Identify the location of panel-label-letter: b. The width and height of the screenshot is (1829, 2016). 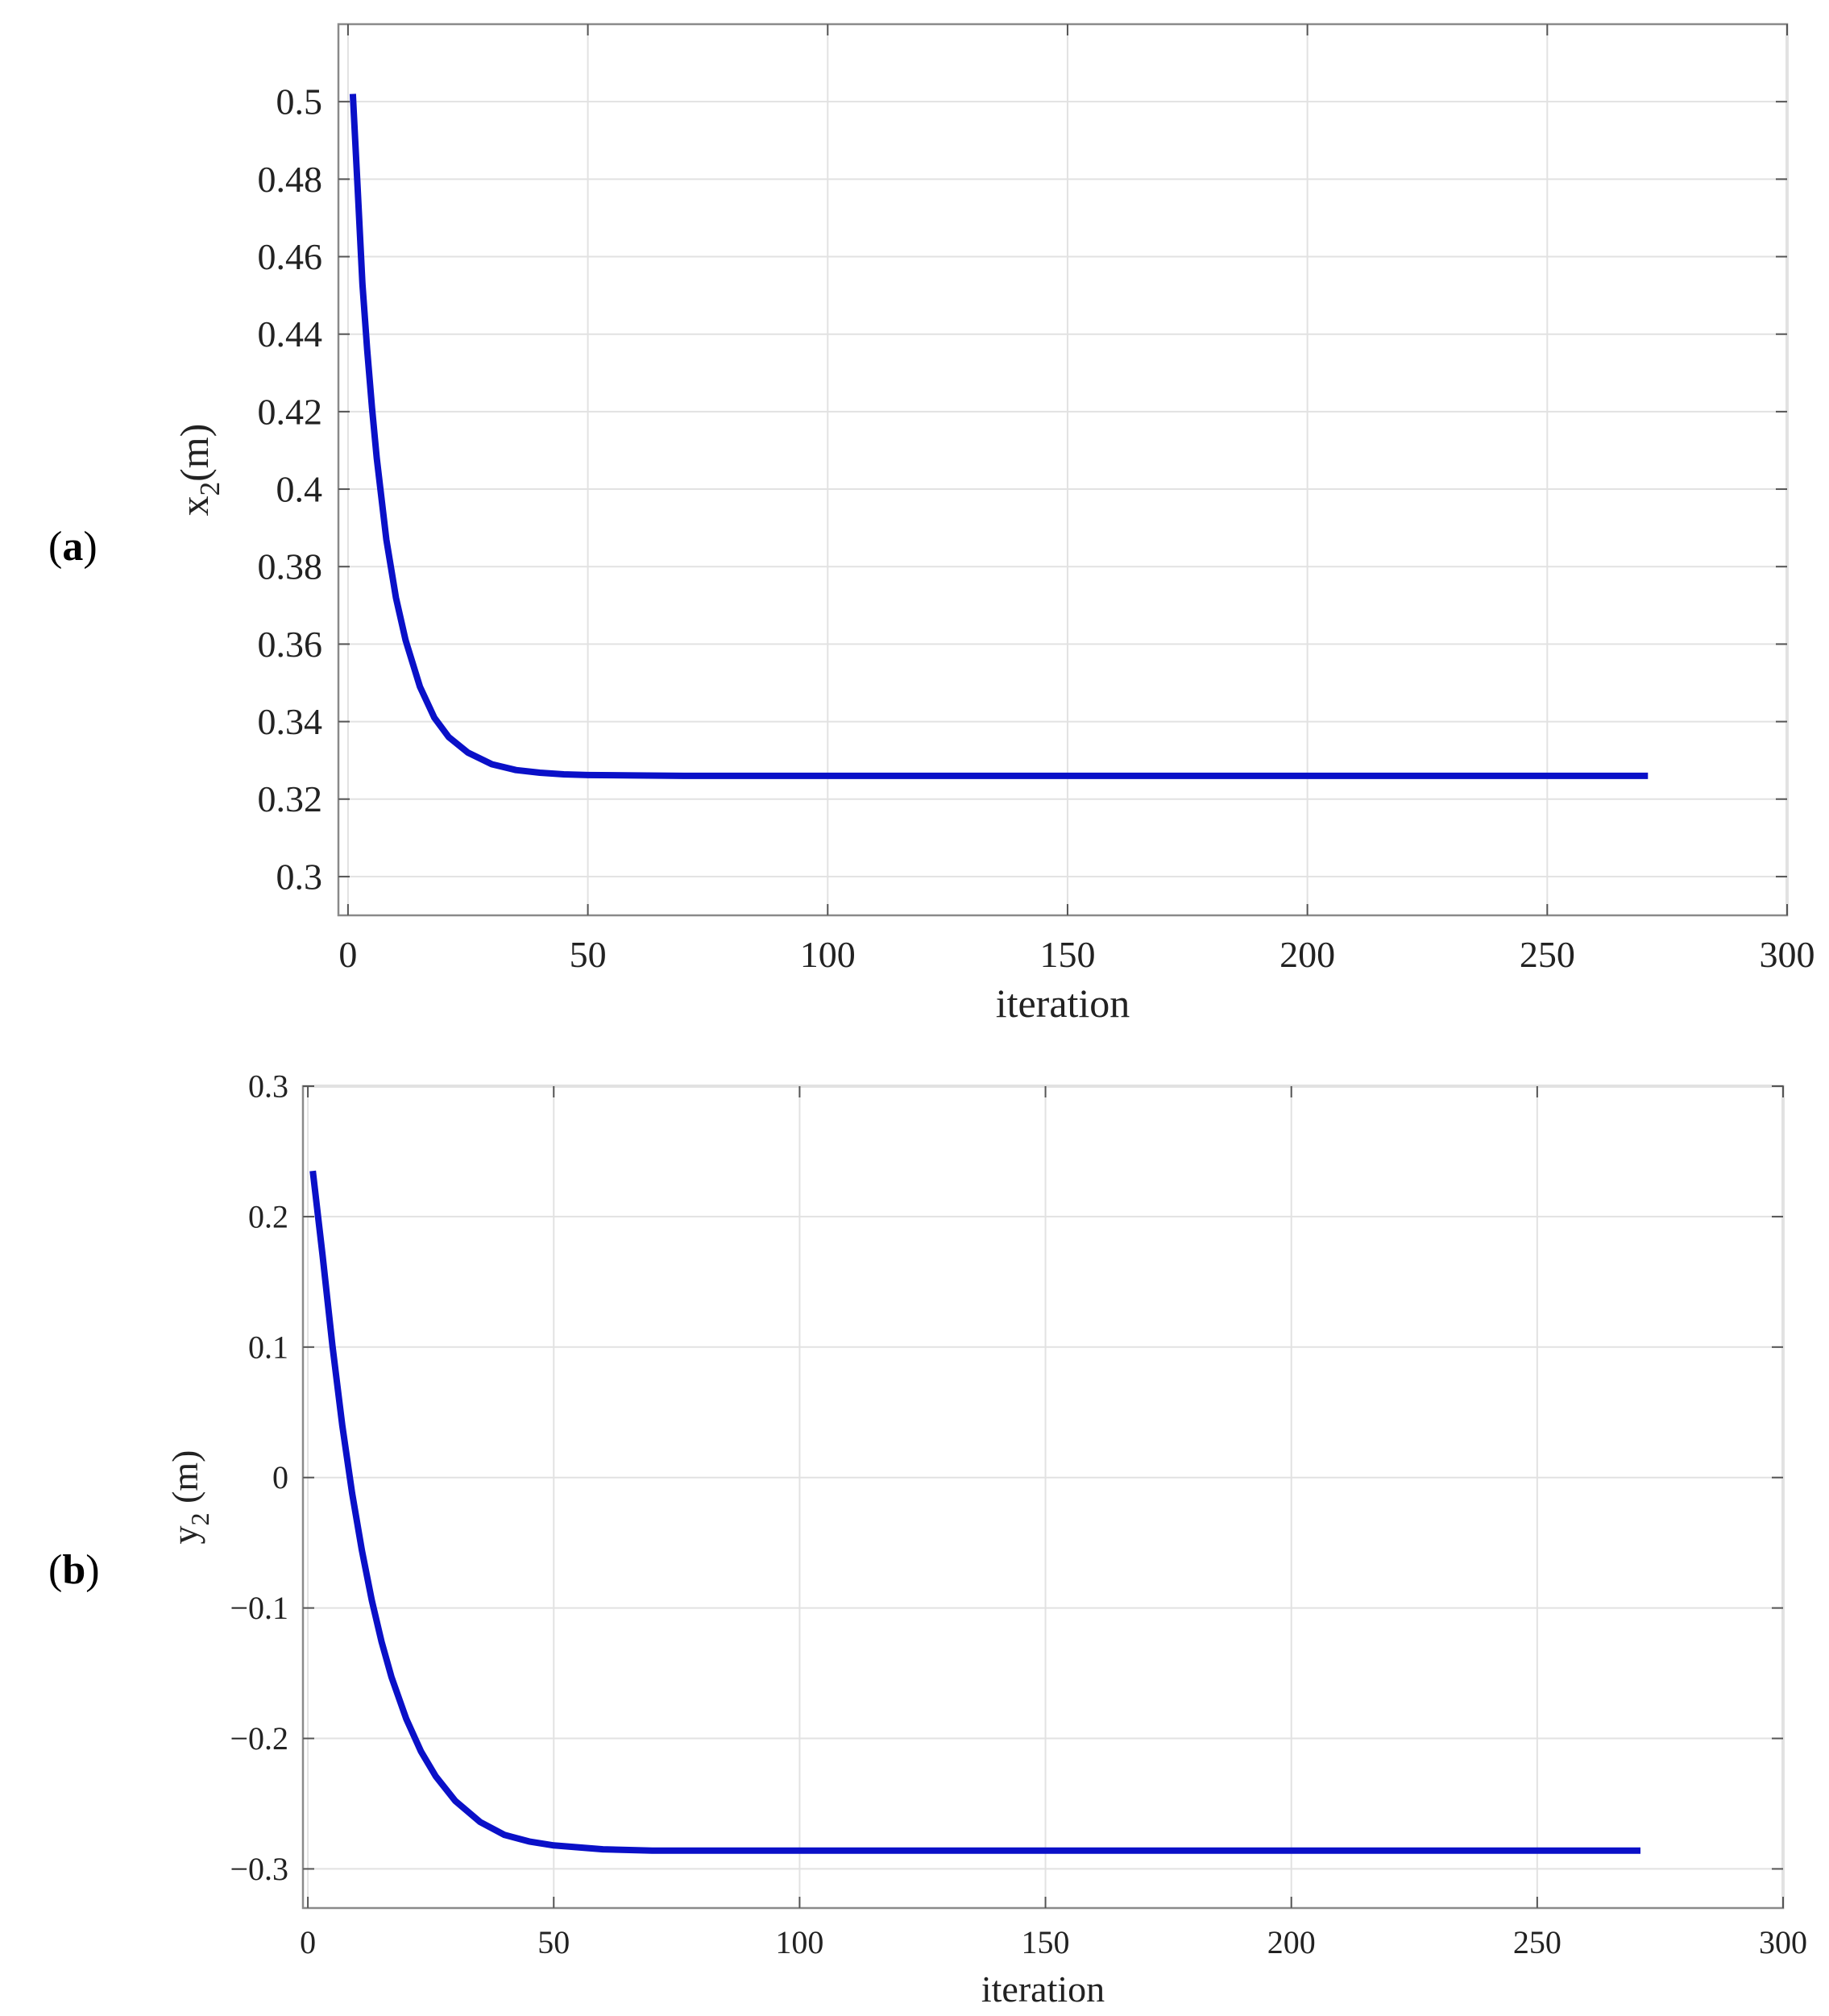
(73, 1570).